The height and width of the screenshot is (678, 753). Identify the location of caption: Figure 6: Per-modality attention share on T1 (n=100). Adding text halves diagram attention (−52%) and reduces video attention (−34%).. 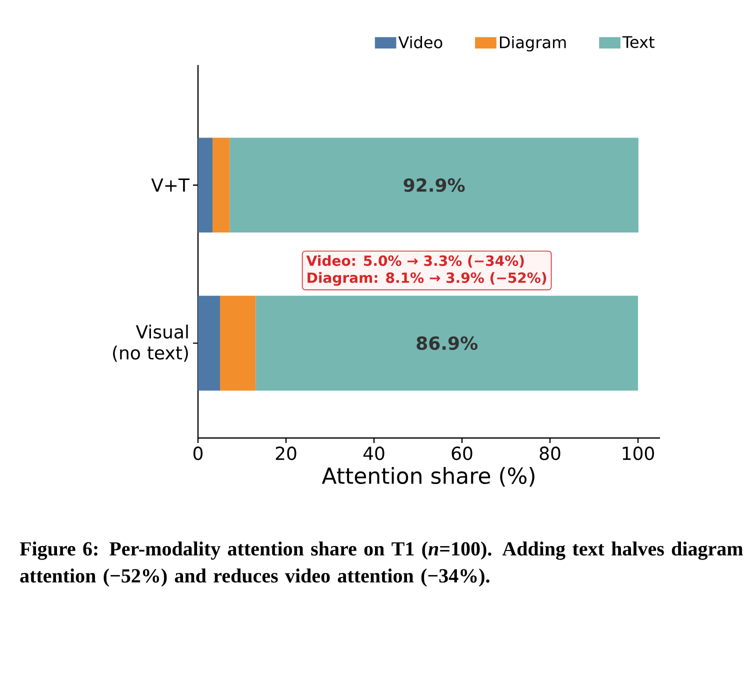
(381, 564).